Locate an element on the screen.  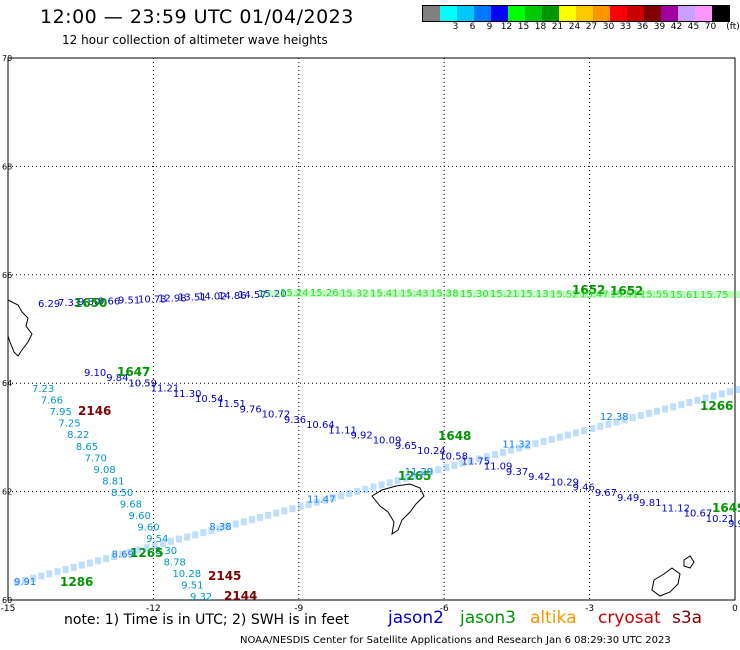
track-label-blue: 10.58 is located at coordinates (453, 456).